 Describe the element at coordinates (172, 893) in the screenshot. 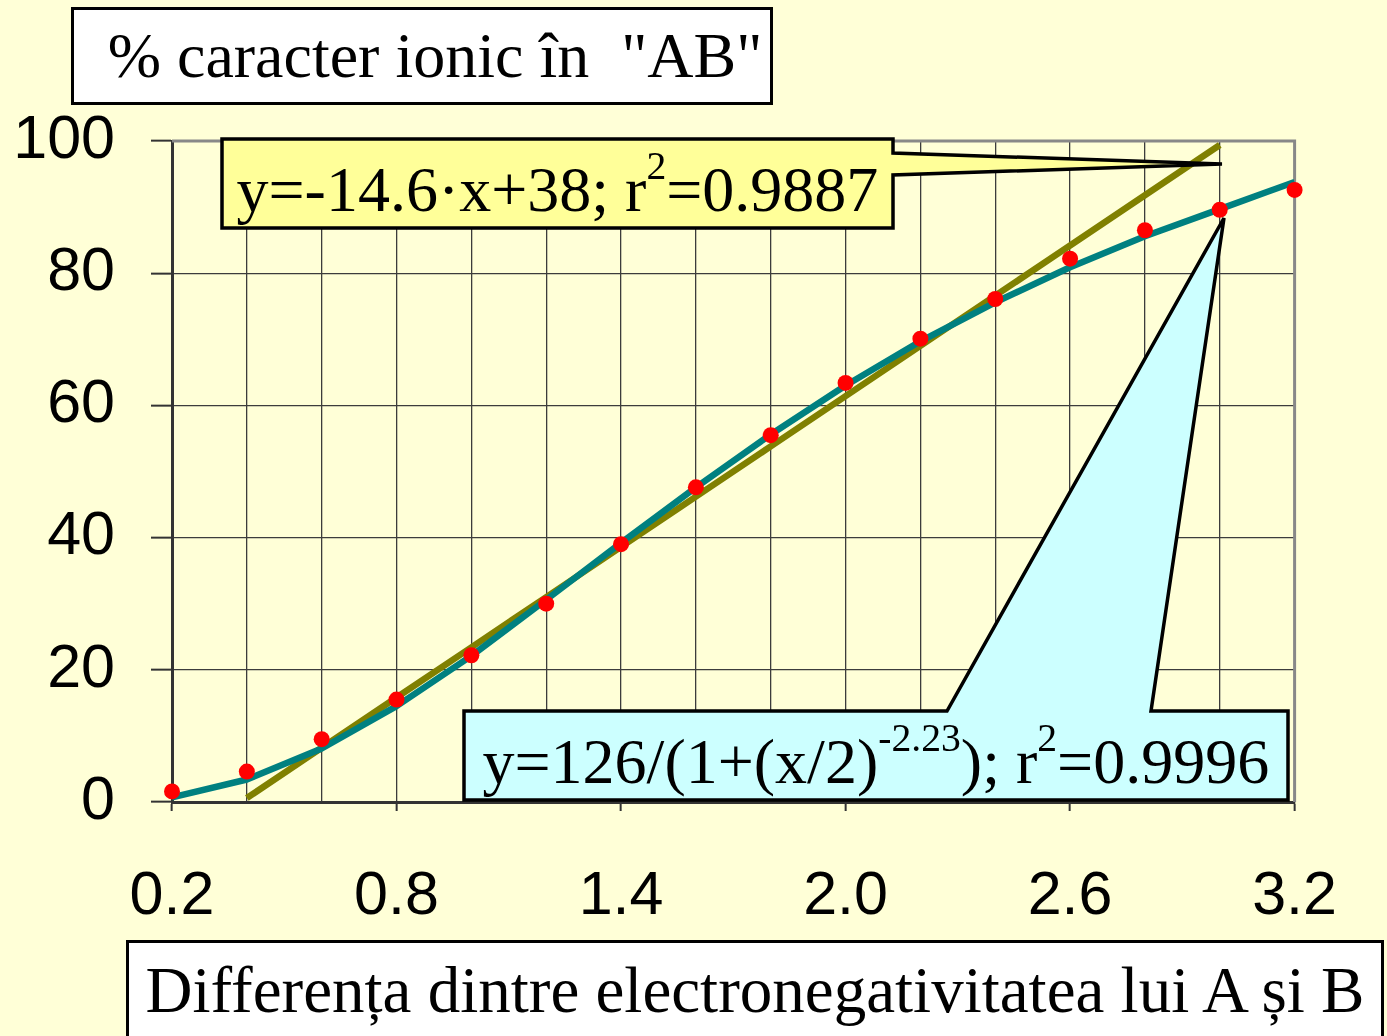

I see `x-tick-label: 0.2` at that location.